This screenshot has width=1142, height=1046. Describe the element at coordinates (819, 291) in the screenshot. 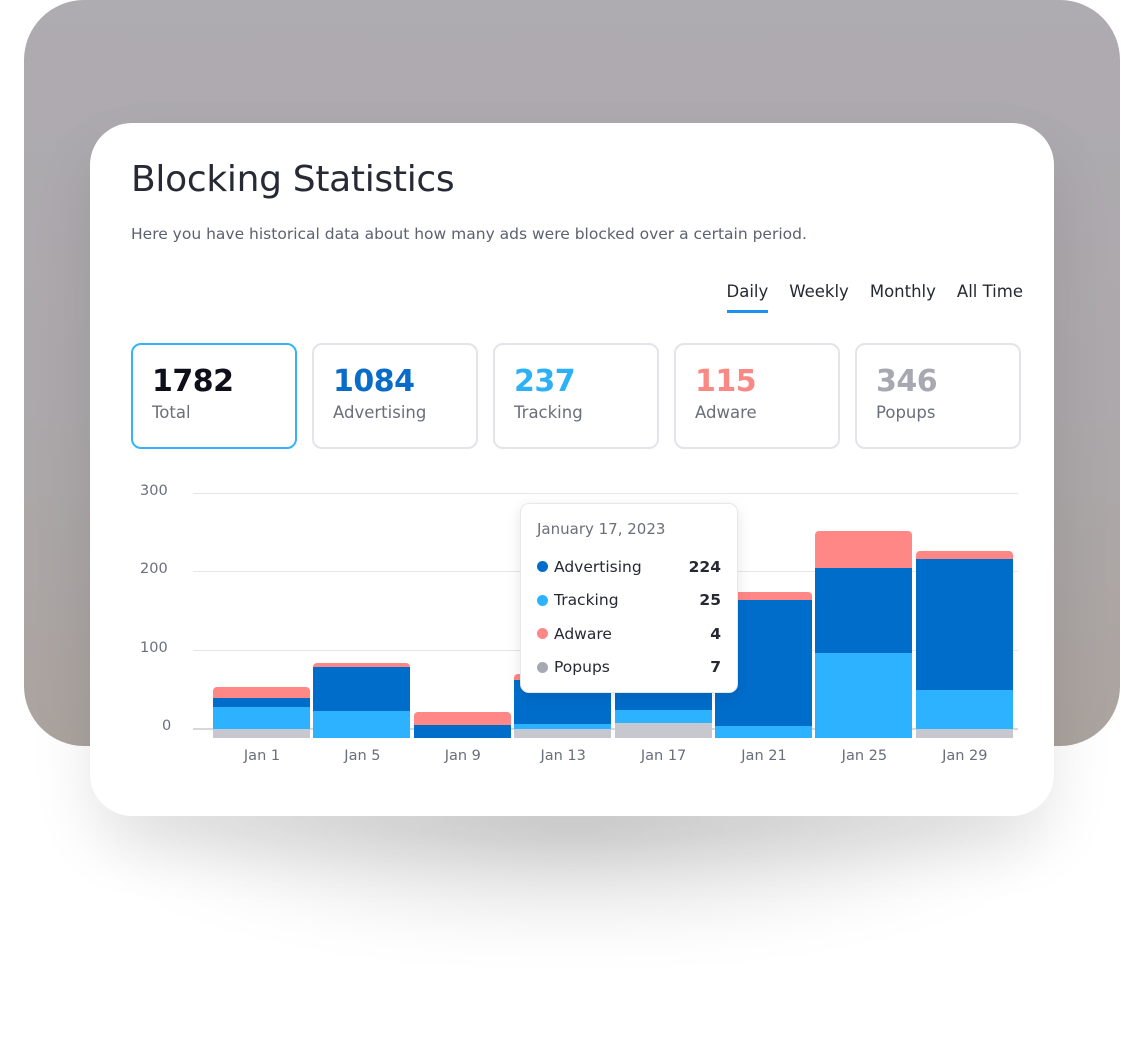

I see `tab-weekly: Weekly` at that location.